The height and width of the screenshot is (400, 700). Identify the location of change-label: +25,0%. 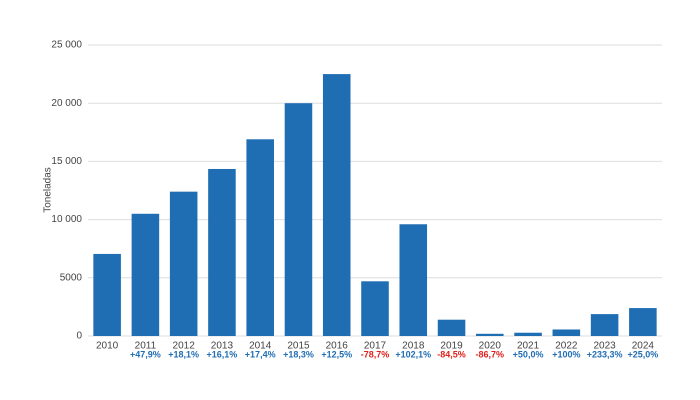
(642, 354).